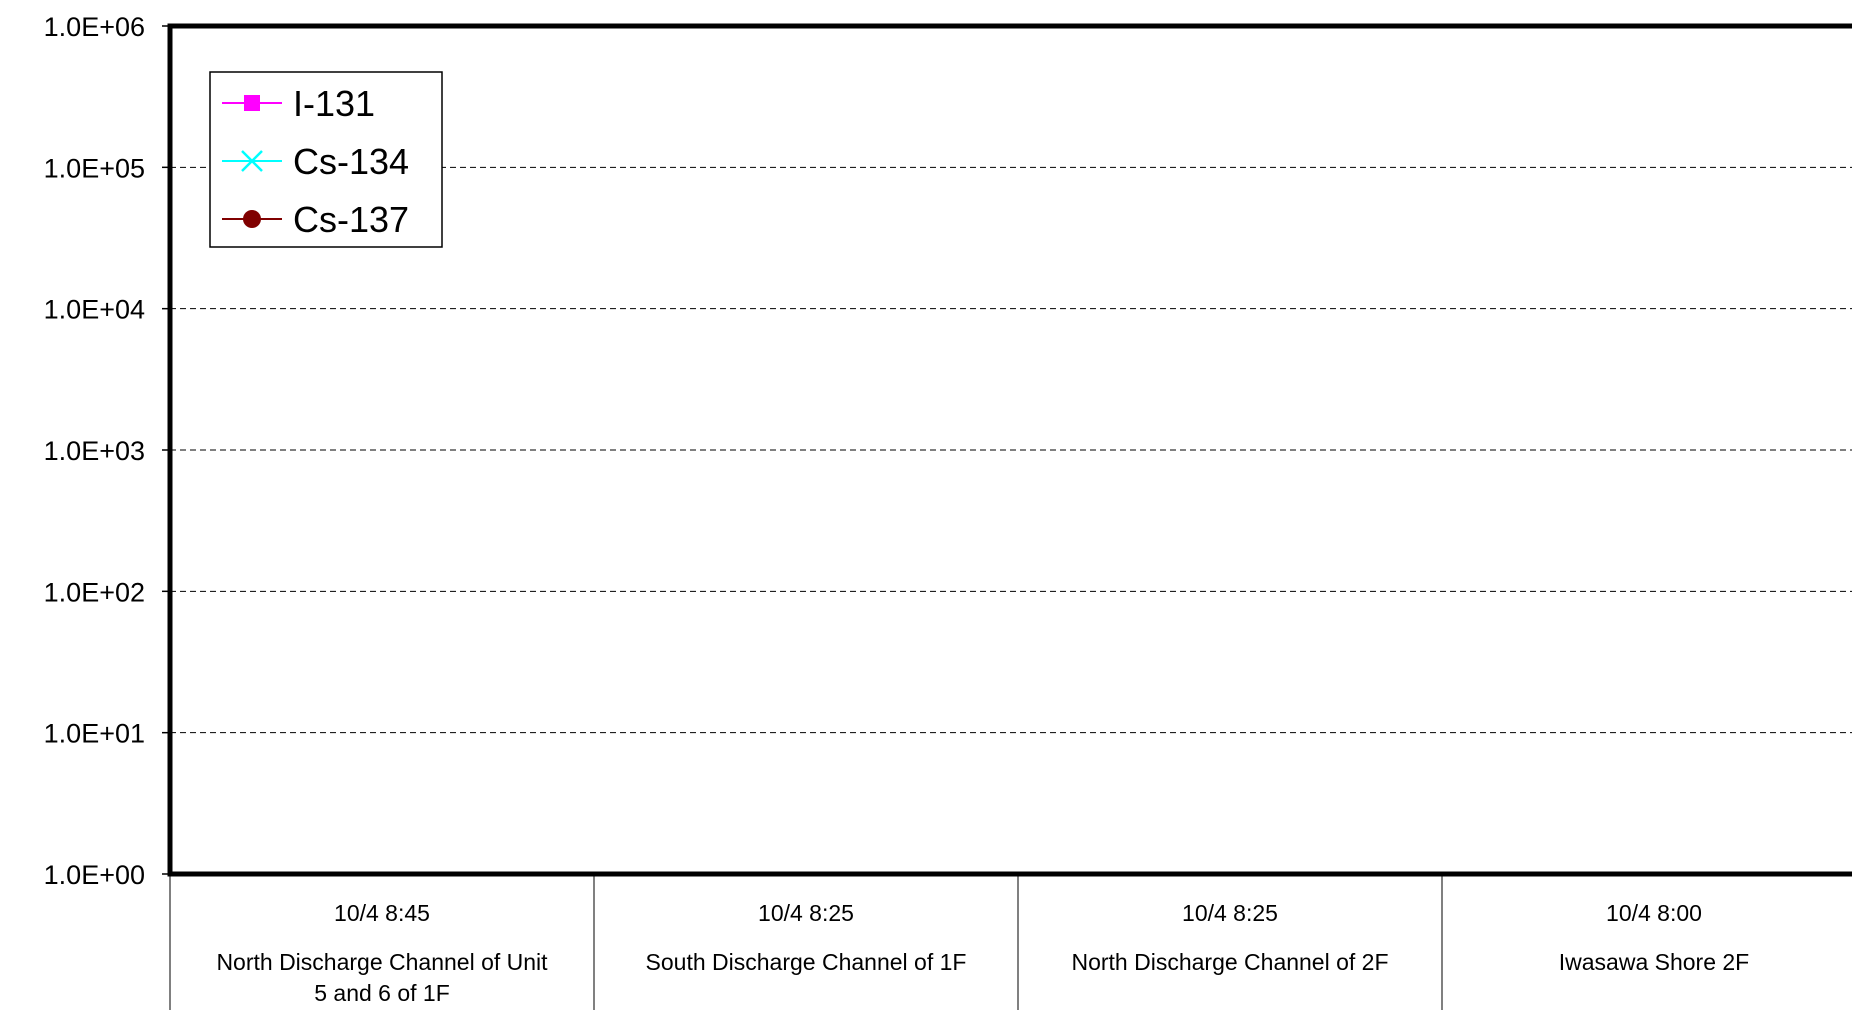  What do you see at coordinates (382, 993) in the screenshot?
I see `x-category-label: 5 and 6 of 1F` at bounding box center [382, 993].